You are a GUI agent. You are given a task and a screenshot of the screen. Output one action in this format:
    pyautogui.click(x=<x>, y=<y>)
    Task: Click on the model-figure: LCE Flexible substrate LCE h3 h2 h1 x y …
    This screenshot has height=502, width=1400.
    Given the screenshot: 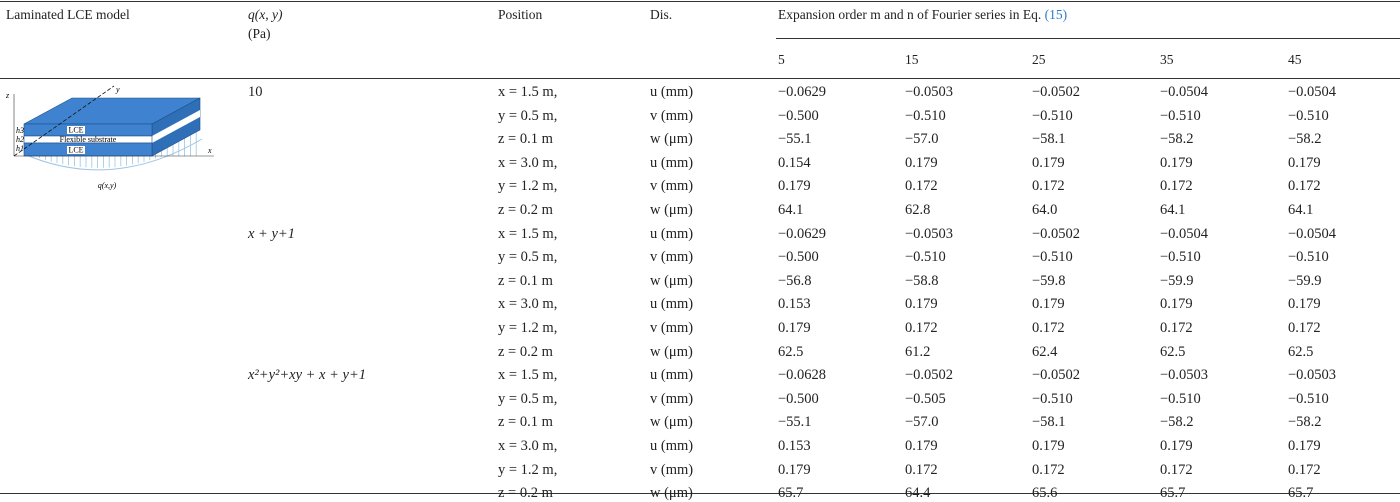 What is the action you would take?
    pyautogui.click(x=109, y=137)
    